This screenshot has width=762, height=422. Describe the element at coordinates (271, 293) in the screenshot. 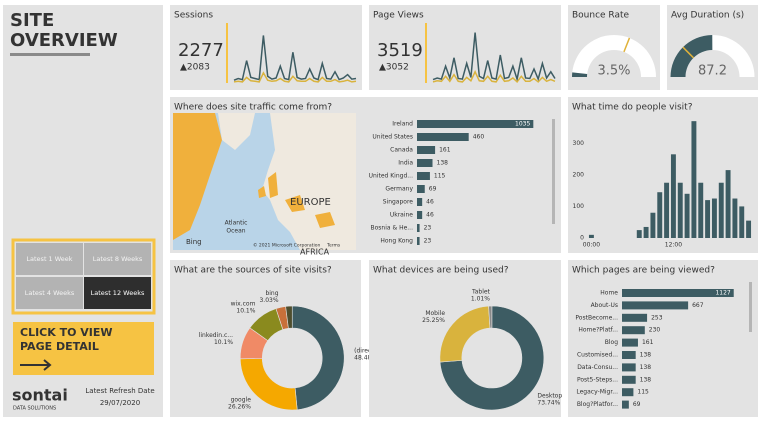

I see `pie-label: bing` at that location.